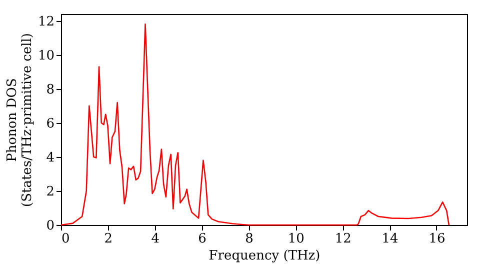 The width and height of the screenshot is (500, 280). What do you see at coordinates (50, 192) in the screenshot?
I see `y-tick-label: 2` at bounding box center [50, 192].